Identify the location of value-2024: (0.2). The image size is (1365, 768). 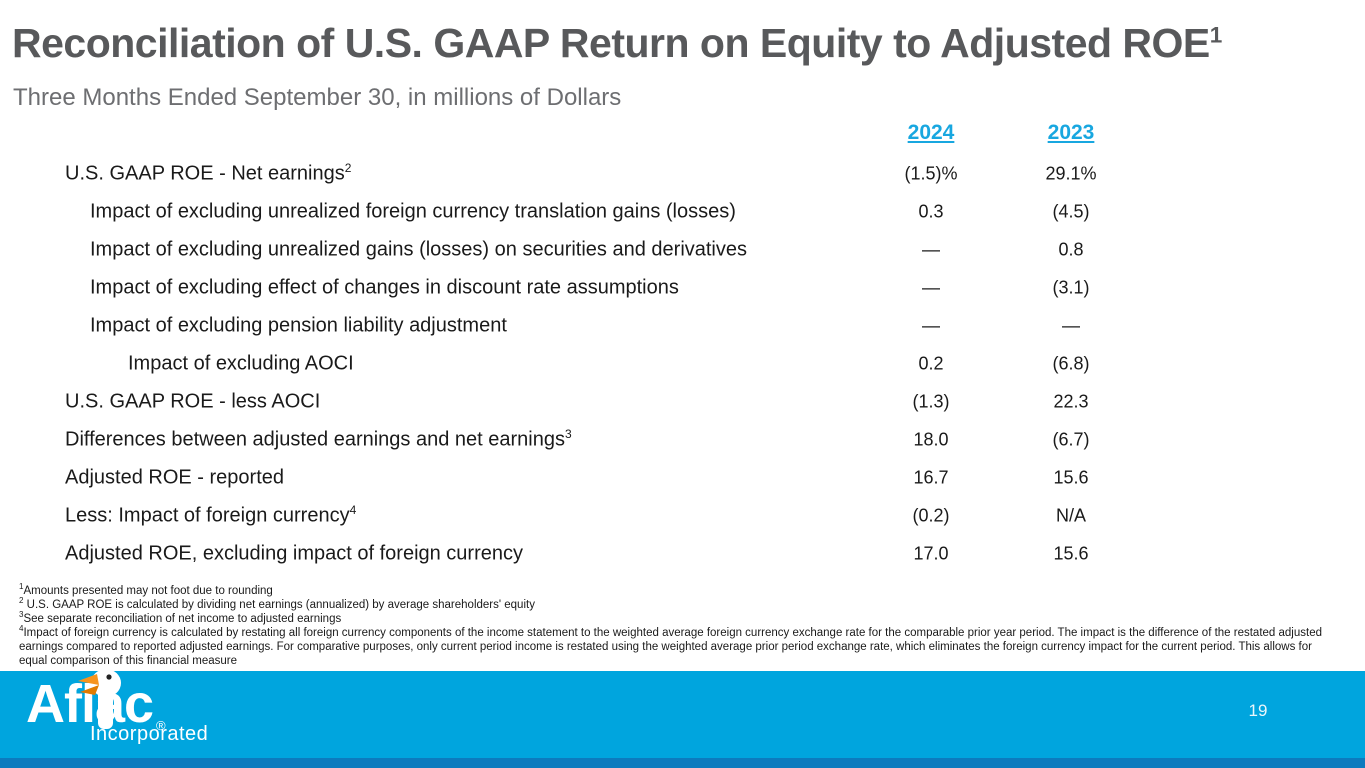
(931, 515).